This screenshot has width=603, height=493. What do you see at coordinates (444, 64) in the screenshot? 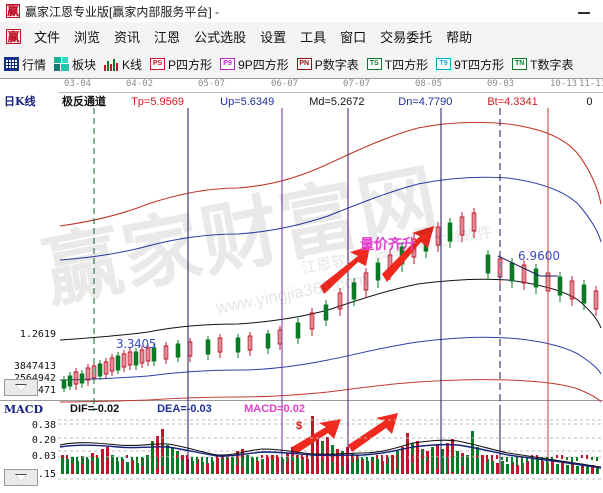
I see `t9-box-icon: T9` at bounding box center [444, 64].